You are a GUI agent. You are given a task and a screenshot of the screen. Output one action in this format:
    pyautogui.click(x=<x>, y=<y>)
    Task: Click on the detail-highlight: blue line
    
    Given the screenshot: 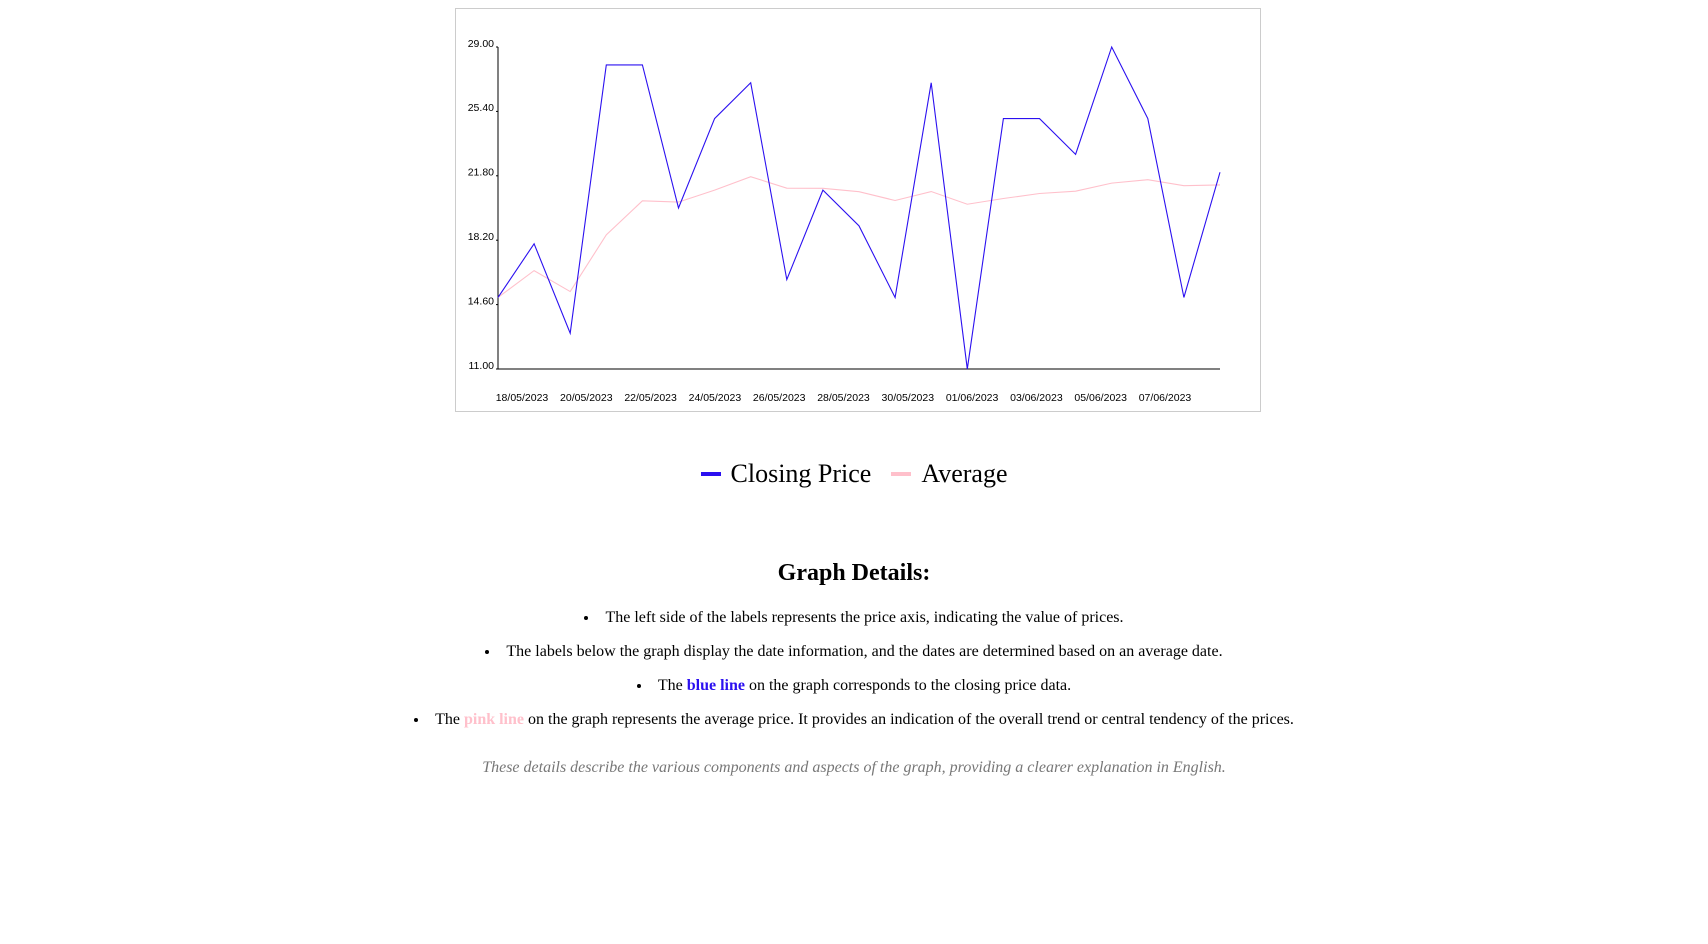 What is the action you would take?
    pyautogui.click(x=715, y=685)
    